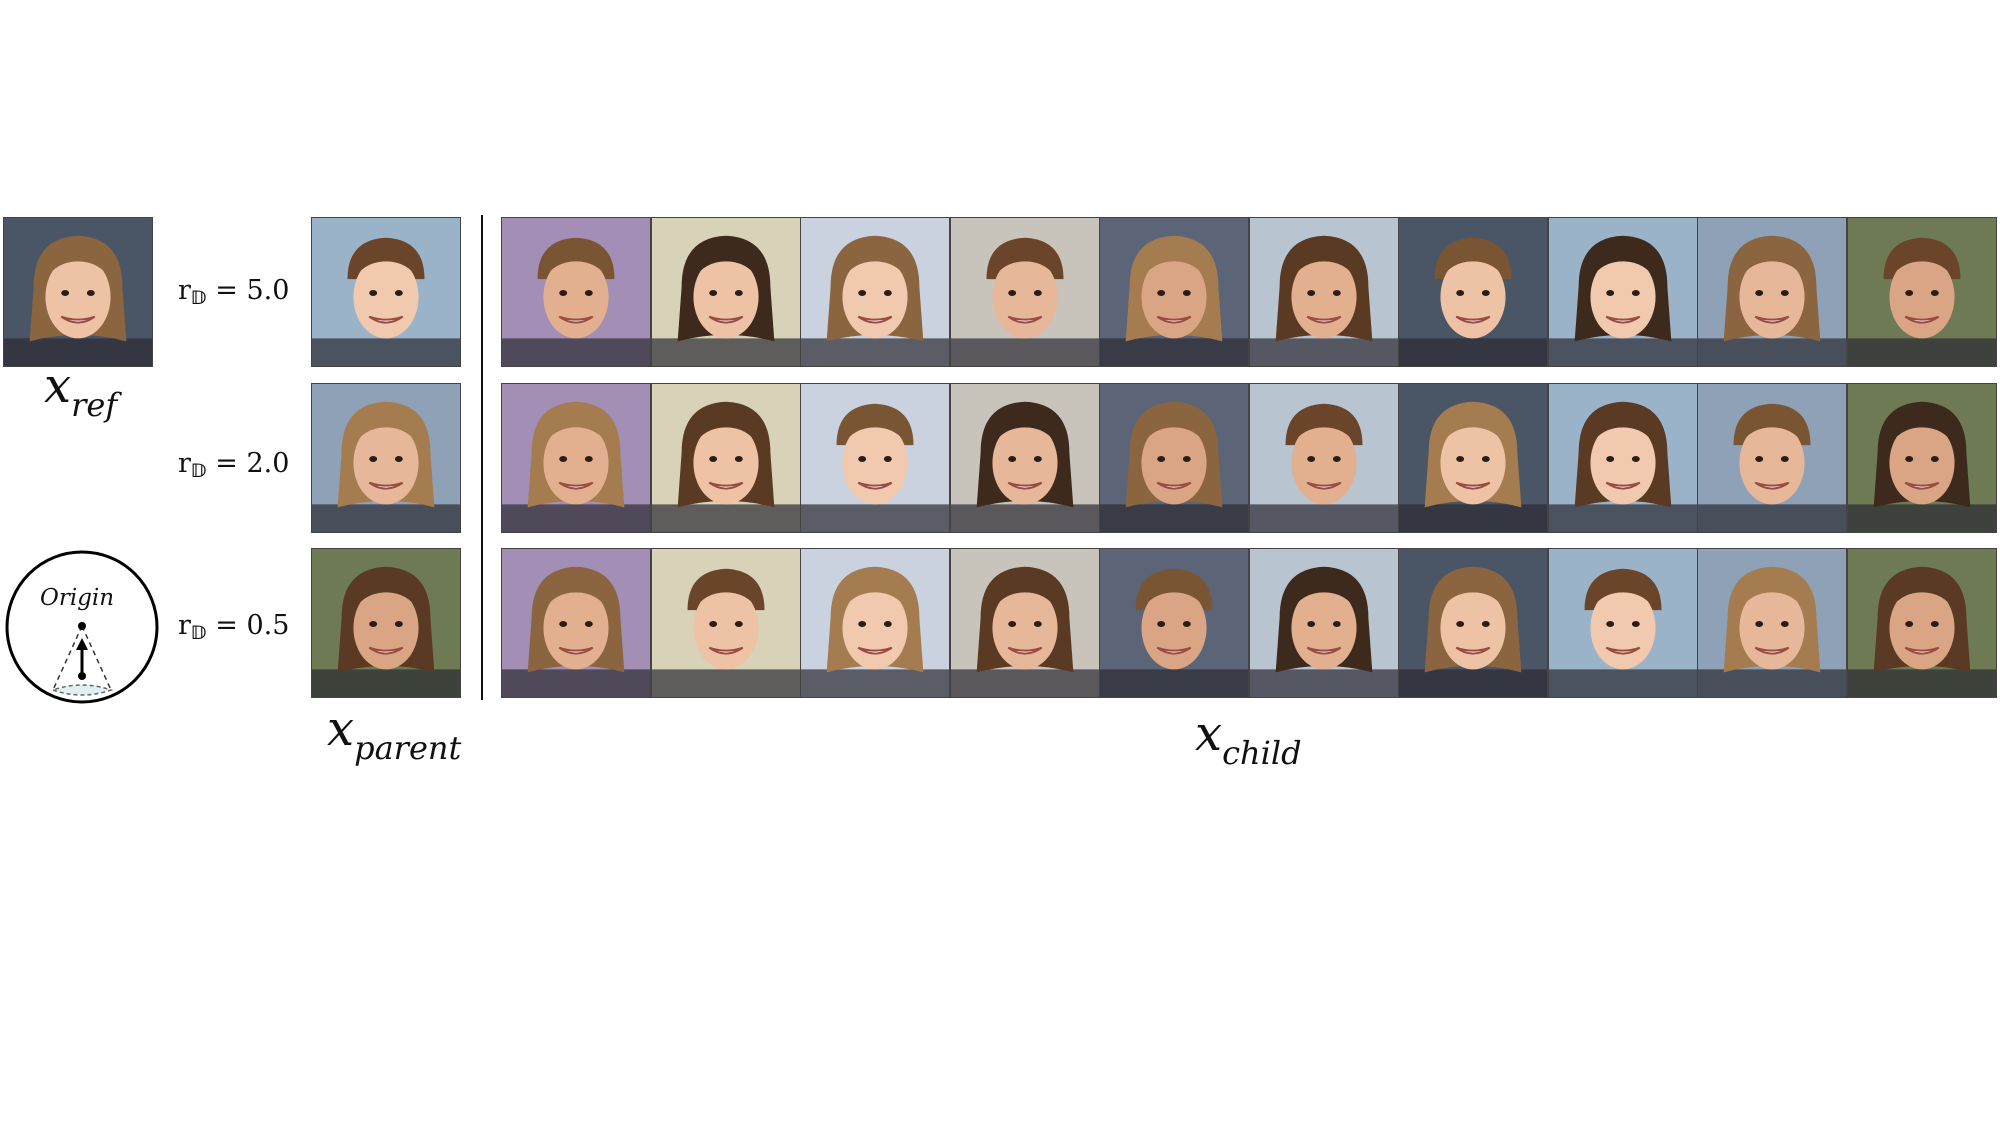 The height and width of the screenshot is (1125, 2000). Describe the element at coordinates (234, 465) in the screenshot. I see `row-label-r2: r𝔻 = 2.0` at that location.